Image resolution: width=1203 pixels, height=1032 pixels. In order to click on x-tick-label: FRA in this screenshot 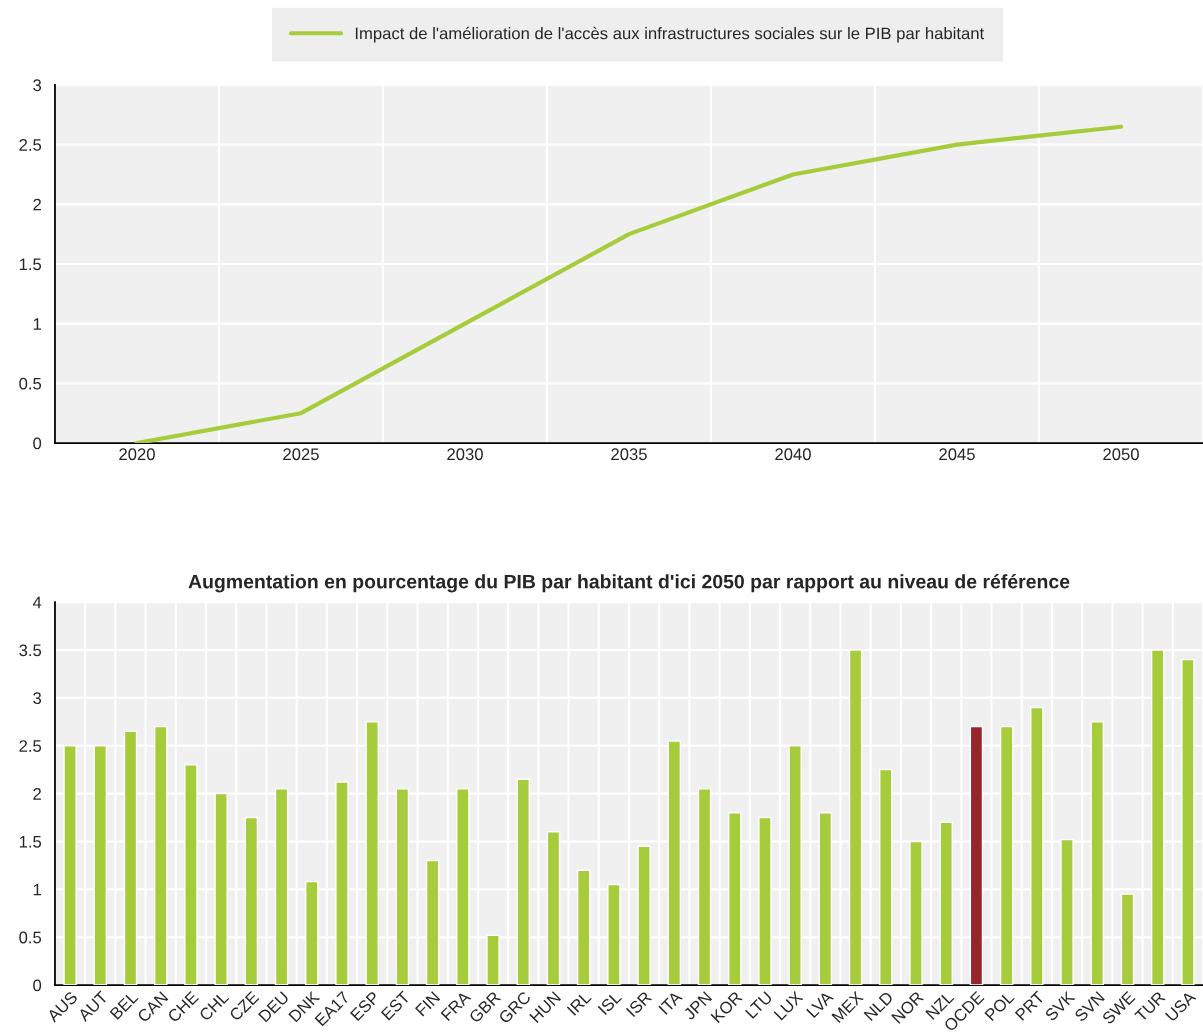, I will do `click(456, 1006)`.